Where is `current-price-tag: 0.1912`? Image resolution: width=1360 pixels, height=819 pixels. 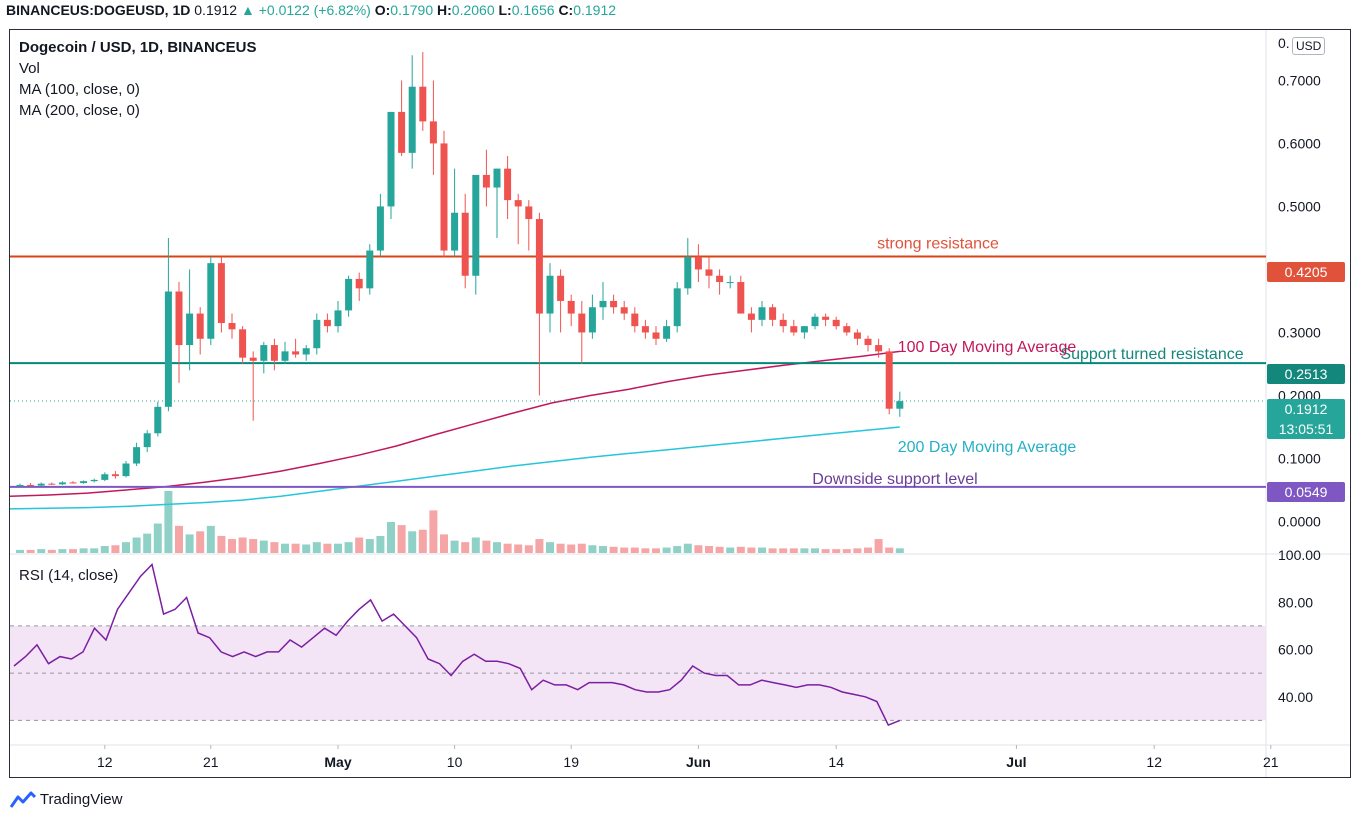
current-price-tag: 0.1912 is located at coordinates (1306, 409).